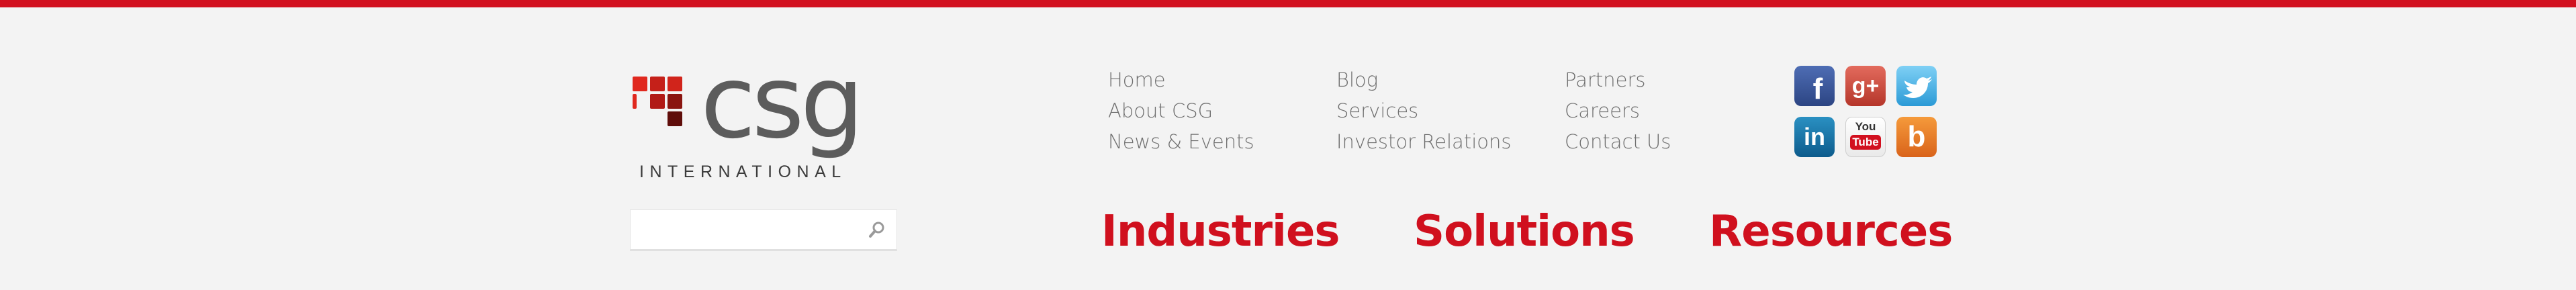 This screenshot has height=290, width=2576. I want to click on footer-nav-column-1: Home About CSG News & Events, so click(1181, 110).